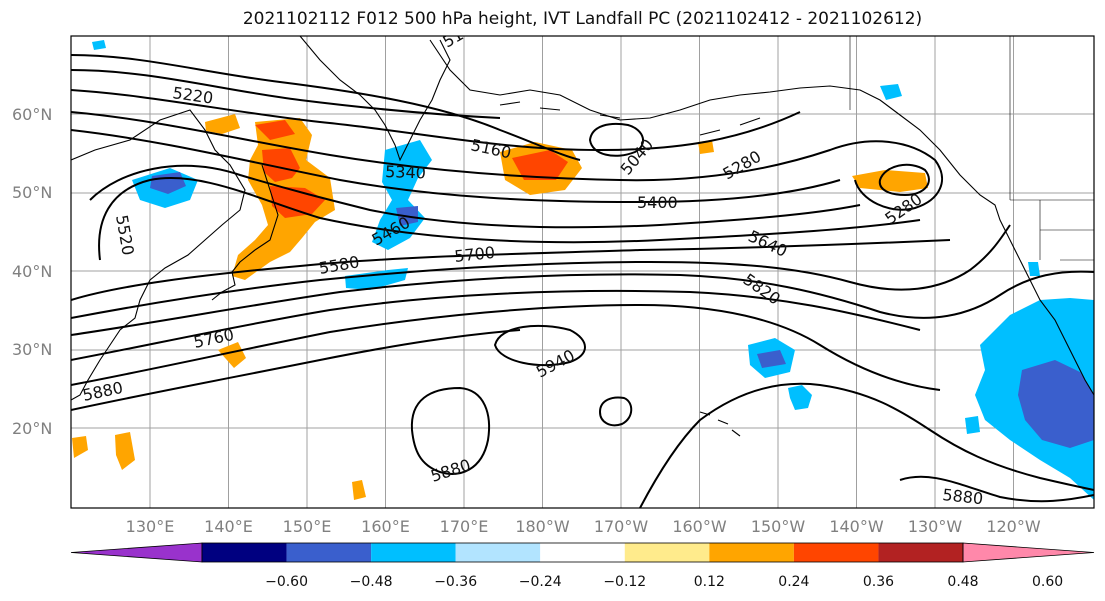 This screenshot has width=1105, height=601. What do you see at coordinates (699, 526) in the screenshot?
I see `longitude-label: 160°W` at bounding box center [699, 526].